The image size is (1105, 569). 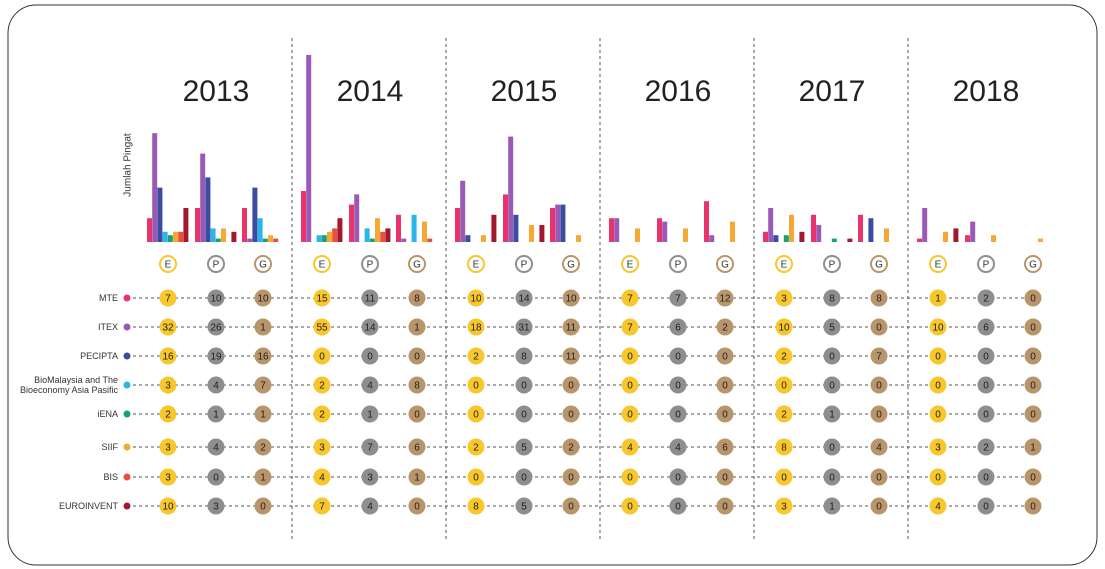 I want to click on year-label: 2016, so click(x=678, y=91).